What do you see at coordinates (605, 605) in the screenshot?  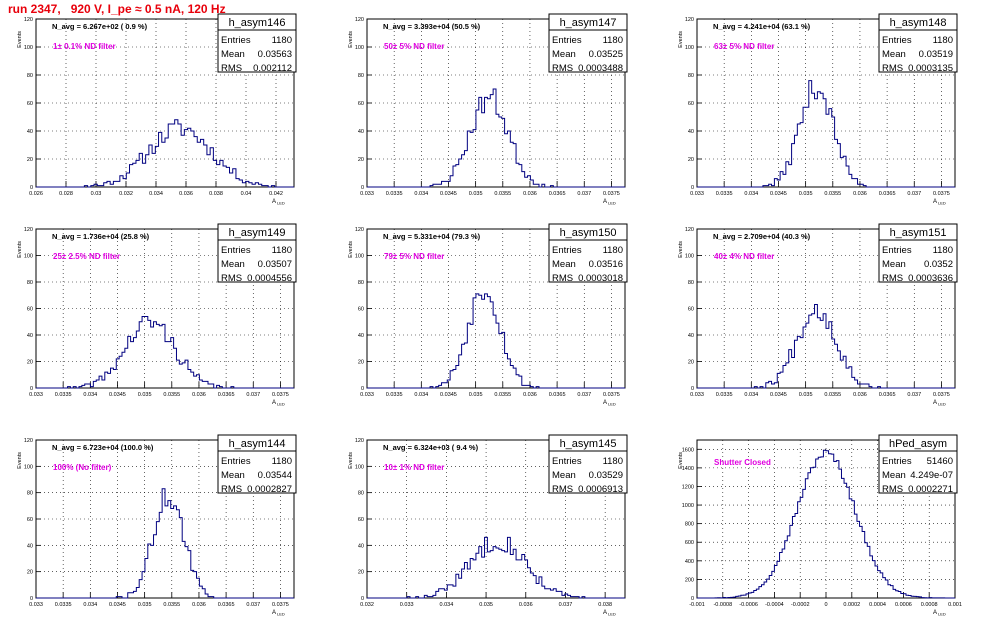 I see `x-tick-label: 0.038` at bounding box center [605, 605].